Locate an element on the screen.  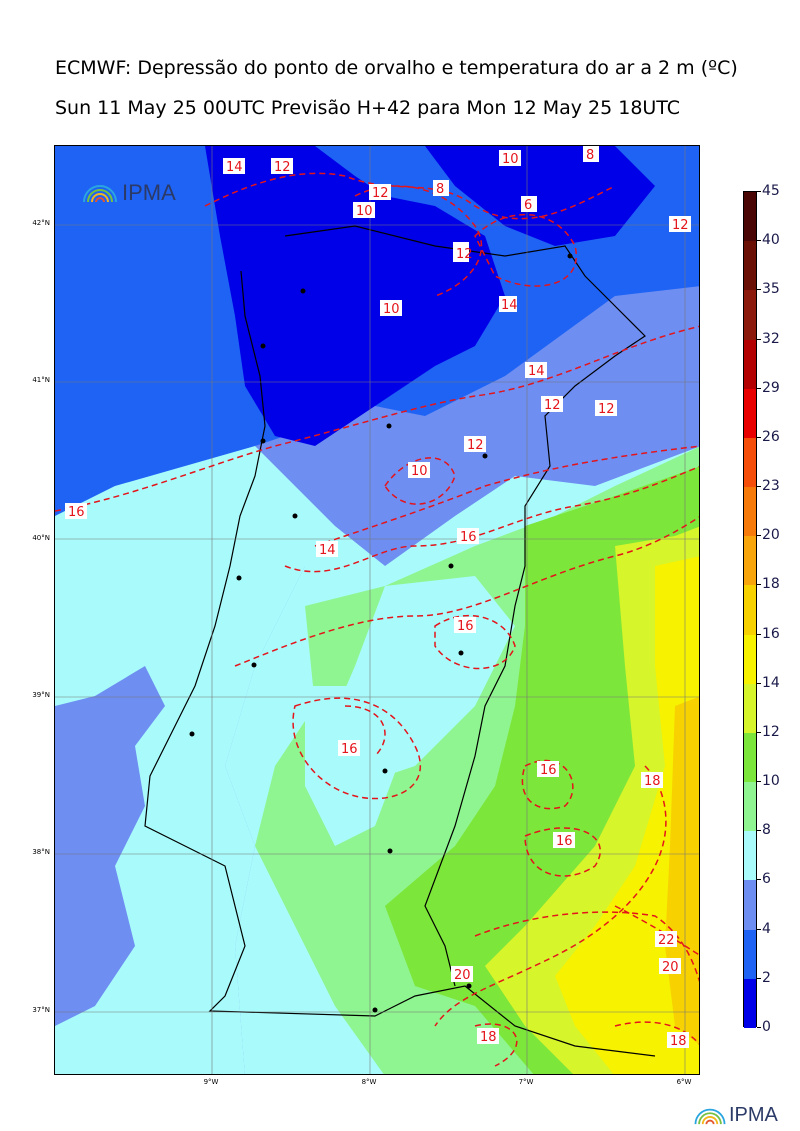
contour-label: 20 is located at coordinates (462, 974).